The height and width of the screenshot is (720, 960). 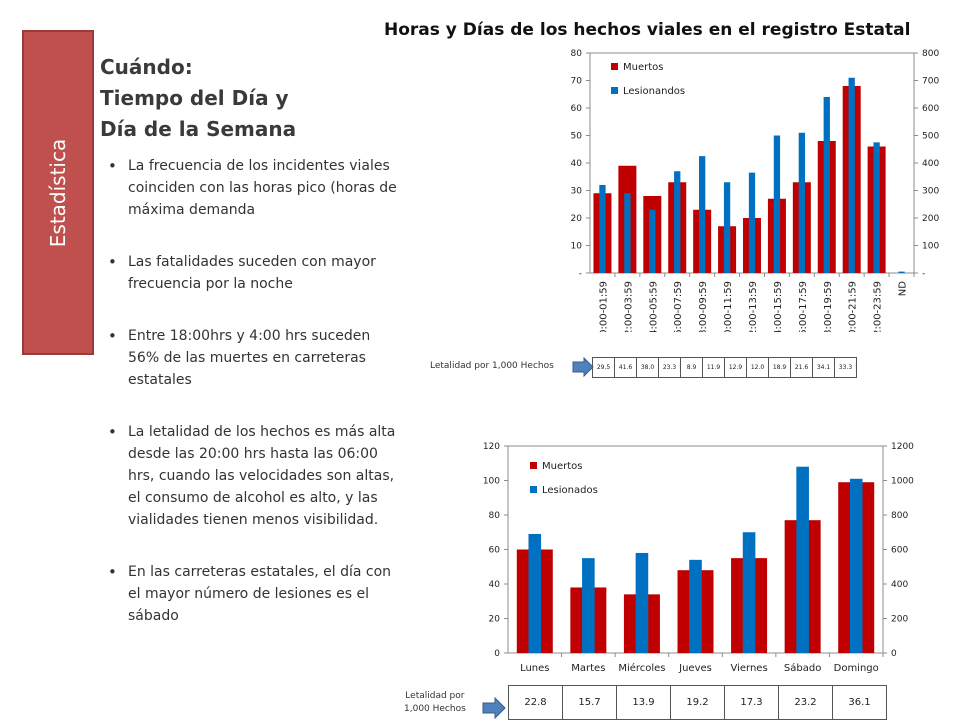 What do you see at coordinates (856, 668) in the screenshot?
I see `x-category-label: Domingo` at bounding box center [856, 668].